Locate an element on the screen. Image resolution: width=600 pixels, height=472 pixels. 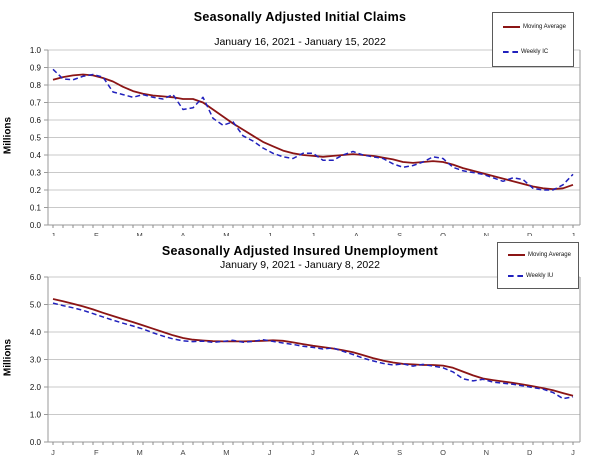
weekly-ic-line-swatch is located at coordinates (510, 51).